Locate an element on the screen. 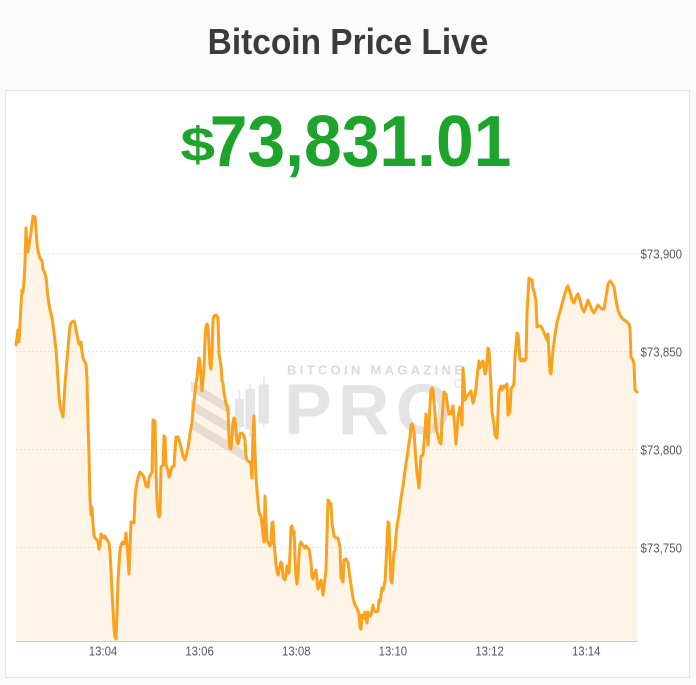 This screenshot has width=696, height=685. svg-text: 13:06 is located at coordinates (199, 652).